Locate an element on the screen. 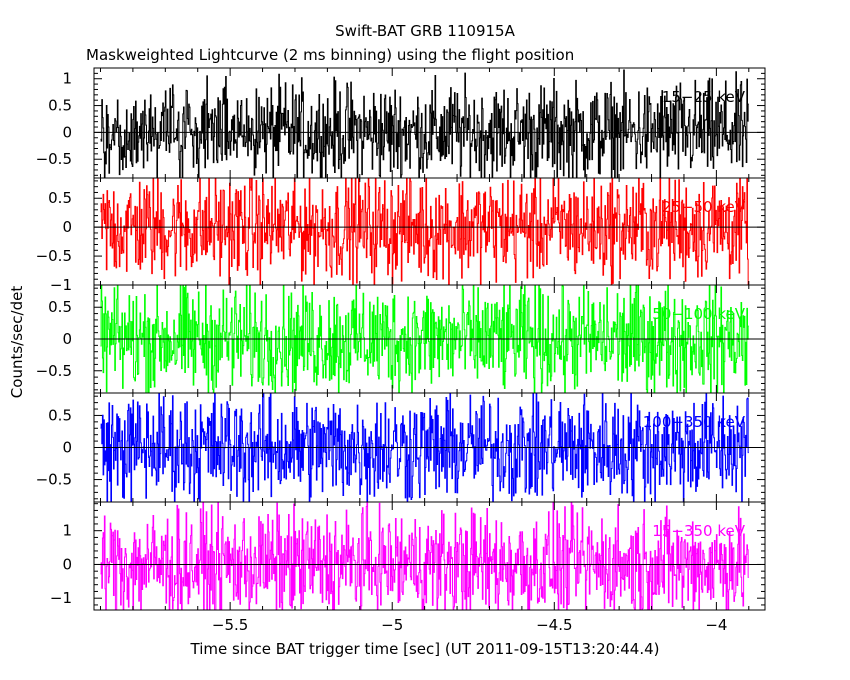 Image resolution: width=850 pixels, height=680 pixels. panel-100-350-kev: −0.5 0 0.5 100−350 keV is located at coordinates (401, 447).